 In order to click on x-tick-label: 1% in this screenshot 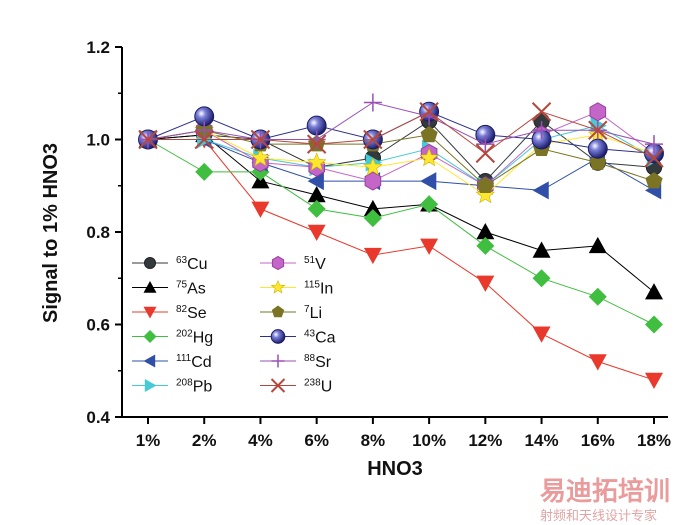, I will do `click(148, 440)`.